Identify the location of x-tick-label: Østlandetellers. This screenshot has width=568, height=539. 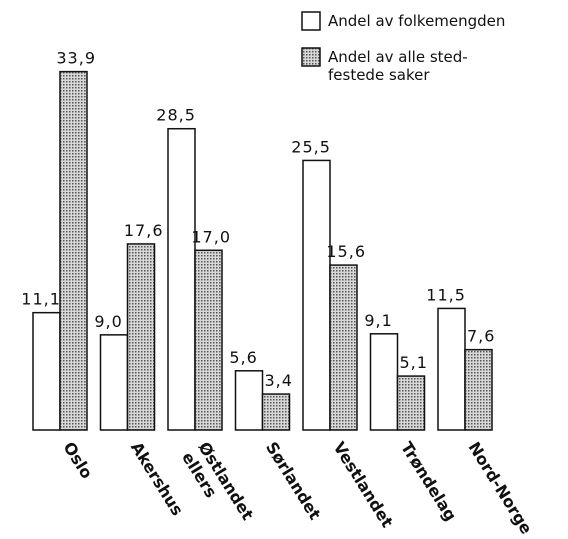
(217, 486).